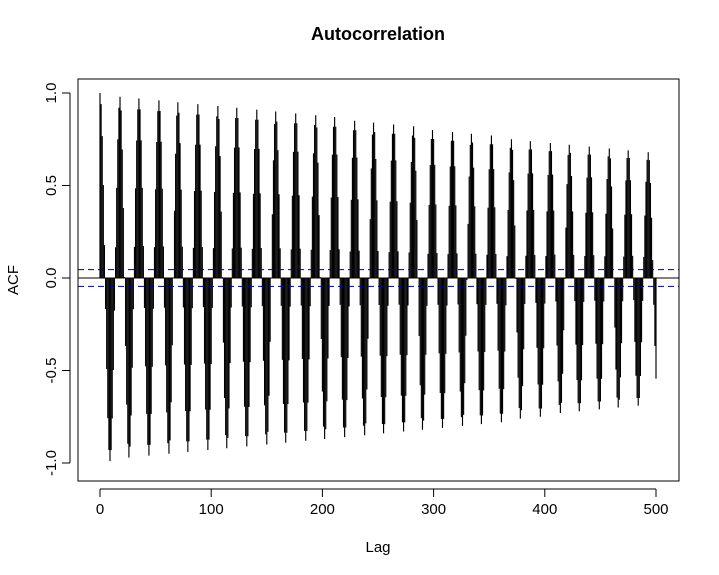 This screenshot has width=719, height=575. What do you see at coordinates (100, 509) in the screenshot?
I see `x-tick-label: 0` at bounding box center [100, 509].